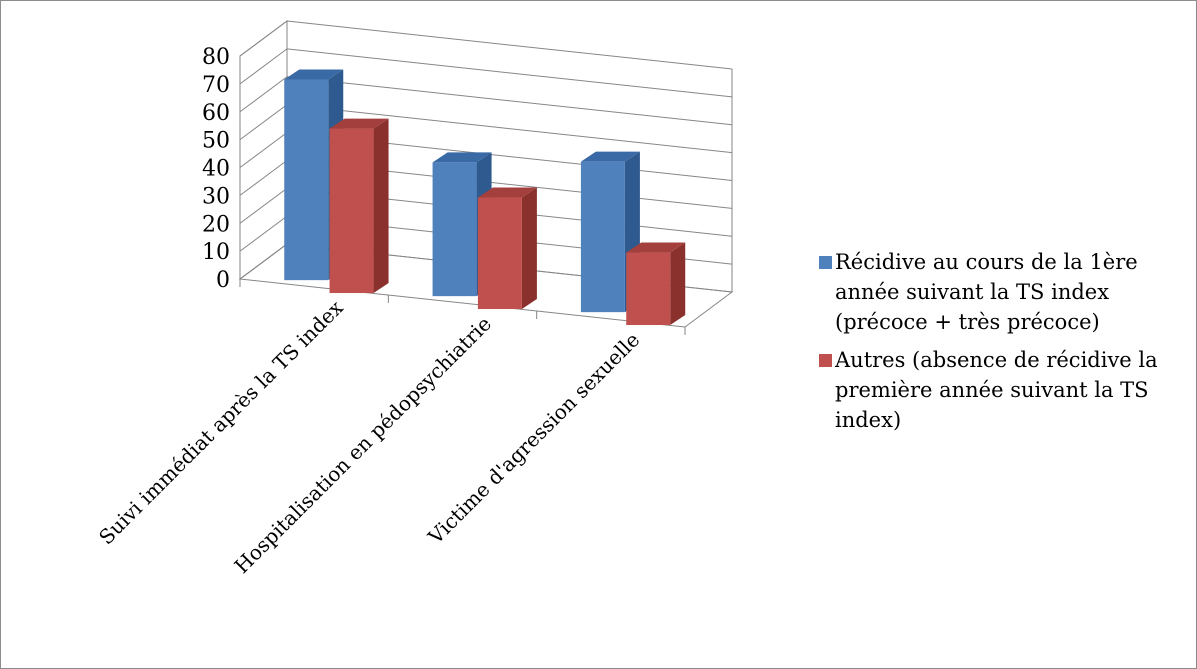 The image size is (1197, 669). I want to click on y-tick-label: 0, so click(223, 280).